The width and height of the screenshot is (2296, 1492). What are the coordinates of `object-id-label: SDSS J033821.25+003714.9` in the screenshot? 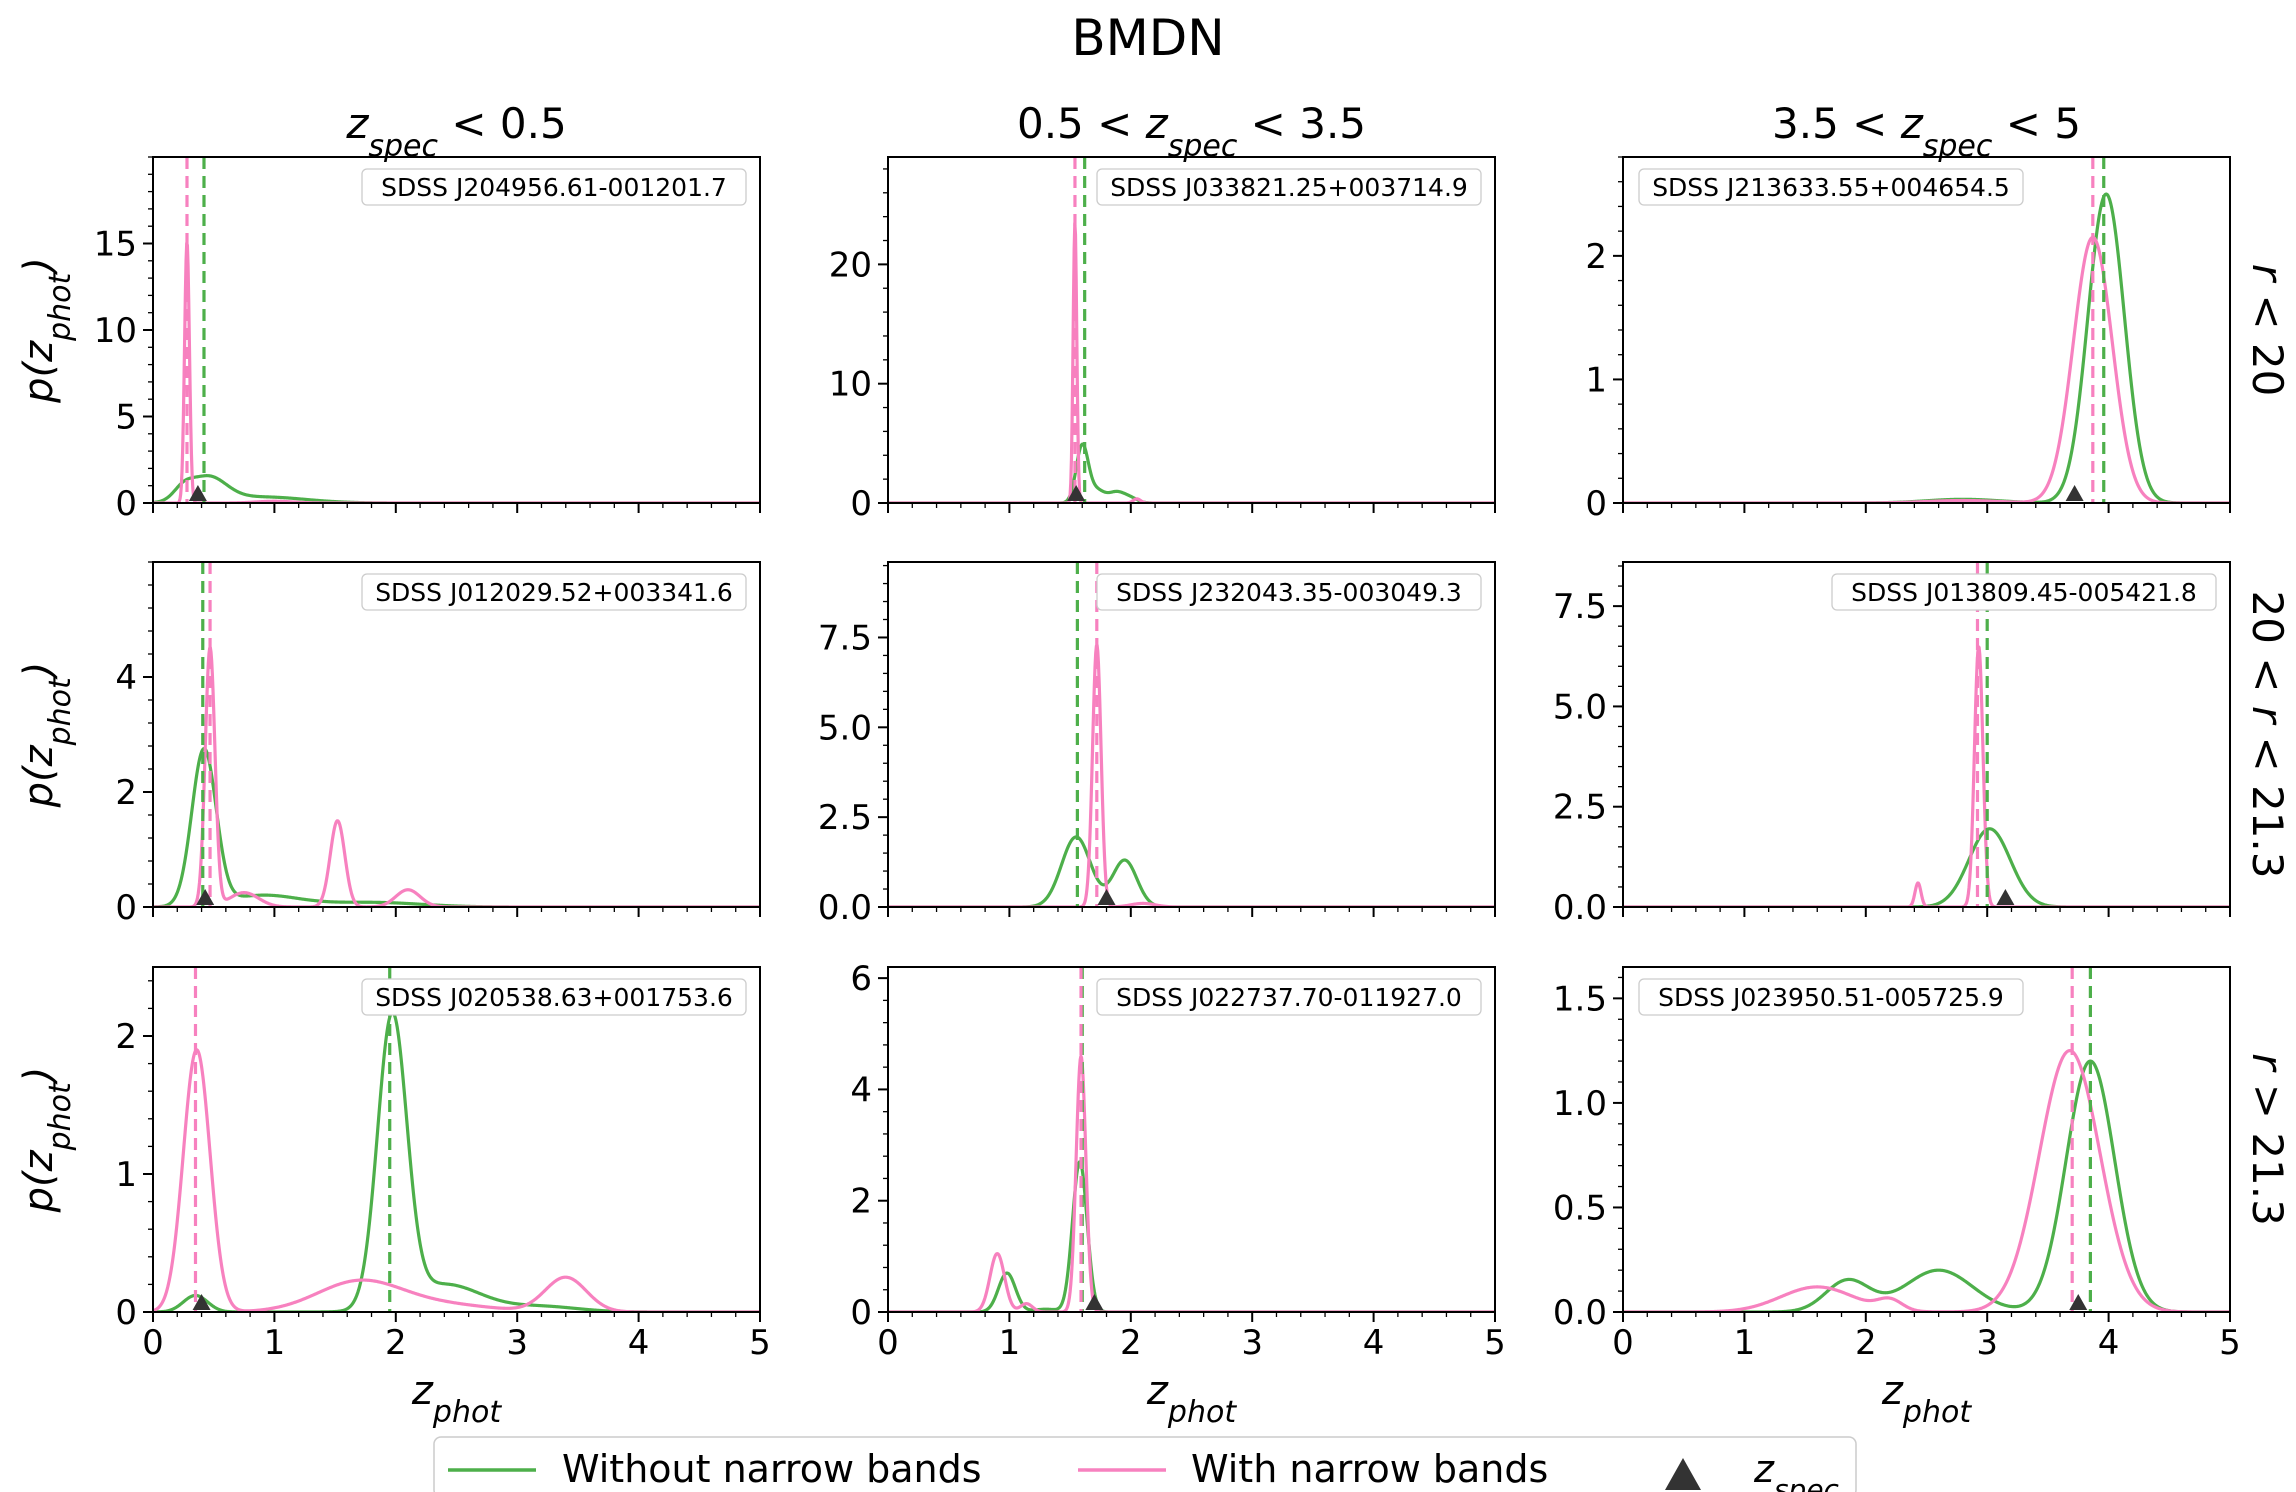 It's located at (1289, 187).